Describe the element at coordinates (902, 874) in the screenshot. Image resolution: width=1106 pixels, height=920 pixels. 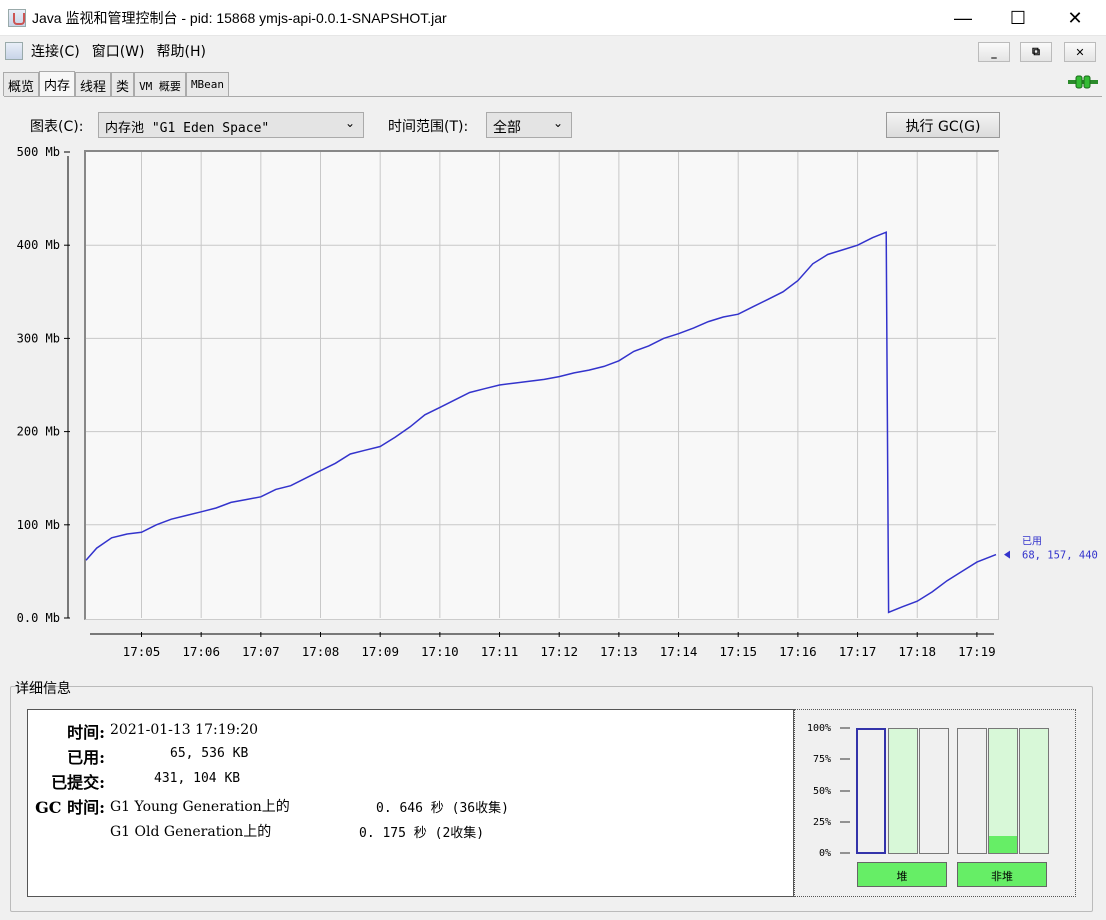
I see `heap-group-button: 堆` at that location.